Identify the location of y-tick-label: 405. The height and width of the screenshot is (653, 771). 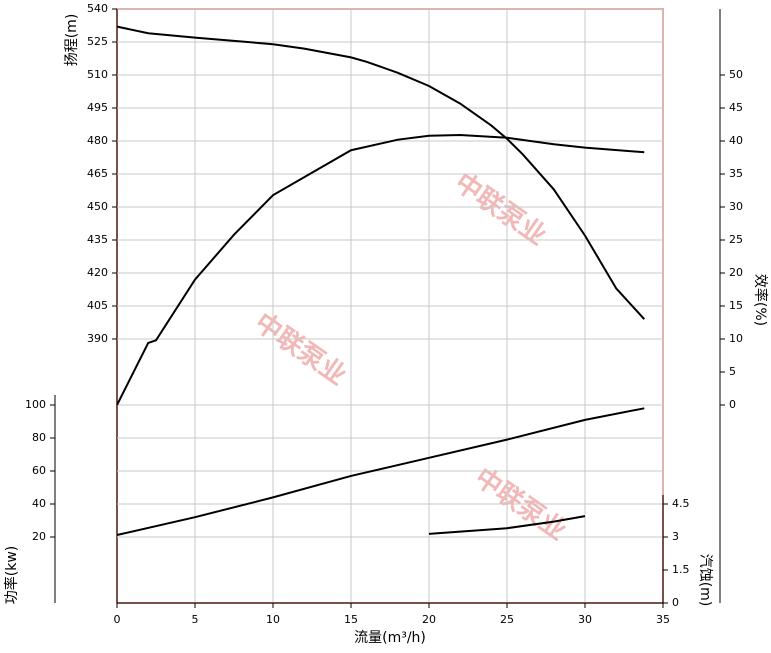
(97, 305).